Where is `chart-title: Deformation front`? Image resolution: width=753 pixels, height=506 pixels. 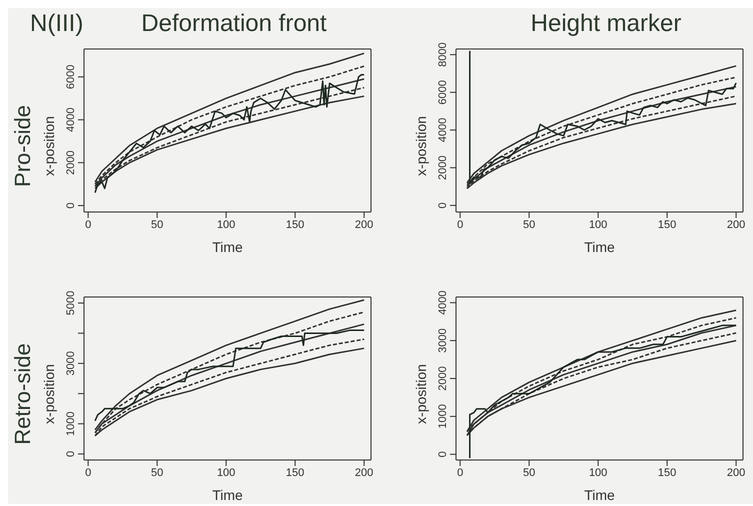 chart-title: Deformation front is located at coordinates (234, 24).